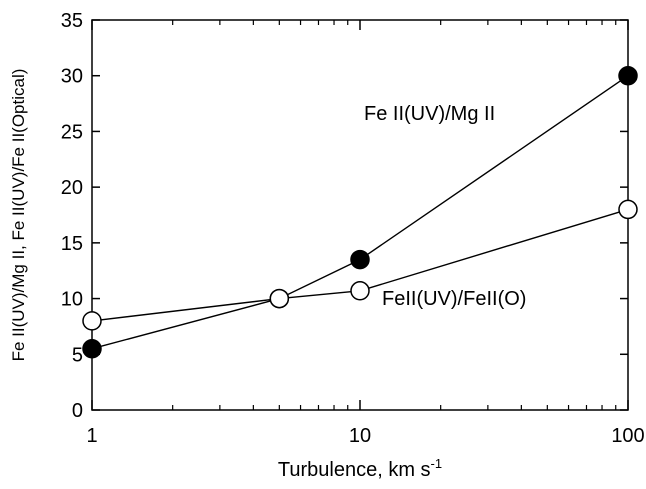  Describe the element at coordinates (429, 114) in the screenshot. I see `annotation-fe-uv-mg: Fe II(UV)/Mg II` at that location.